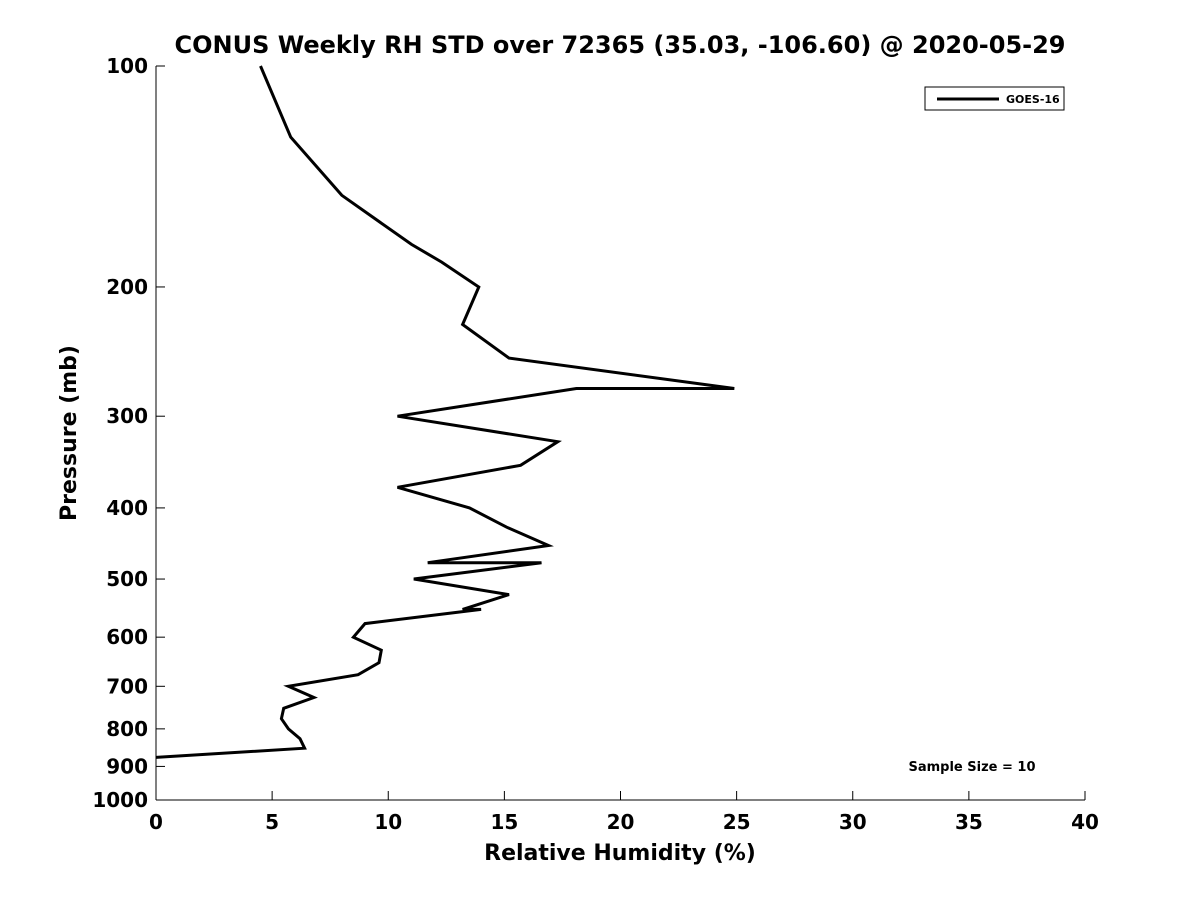 The width and height of the screenshot is (1200, 904). Describe the element at coordinates (127, 66) in the screenshot. I see `y-tick-label: 100` at that location.